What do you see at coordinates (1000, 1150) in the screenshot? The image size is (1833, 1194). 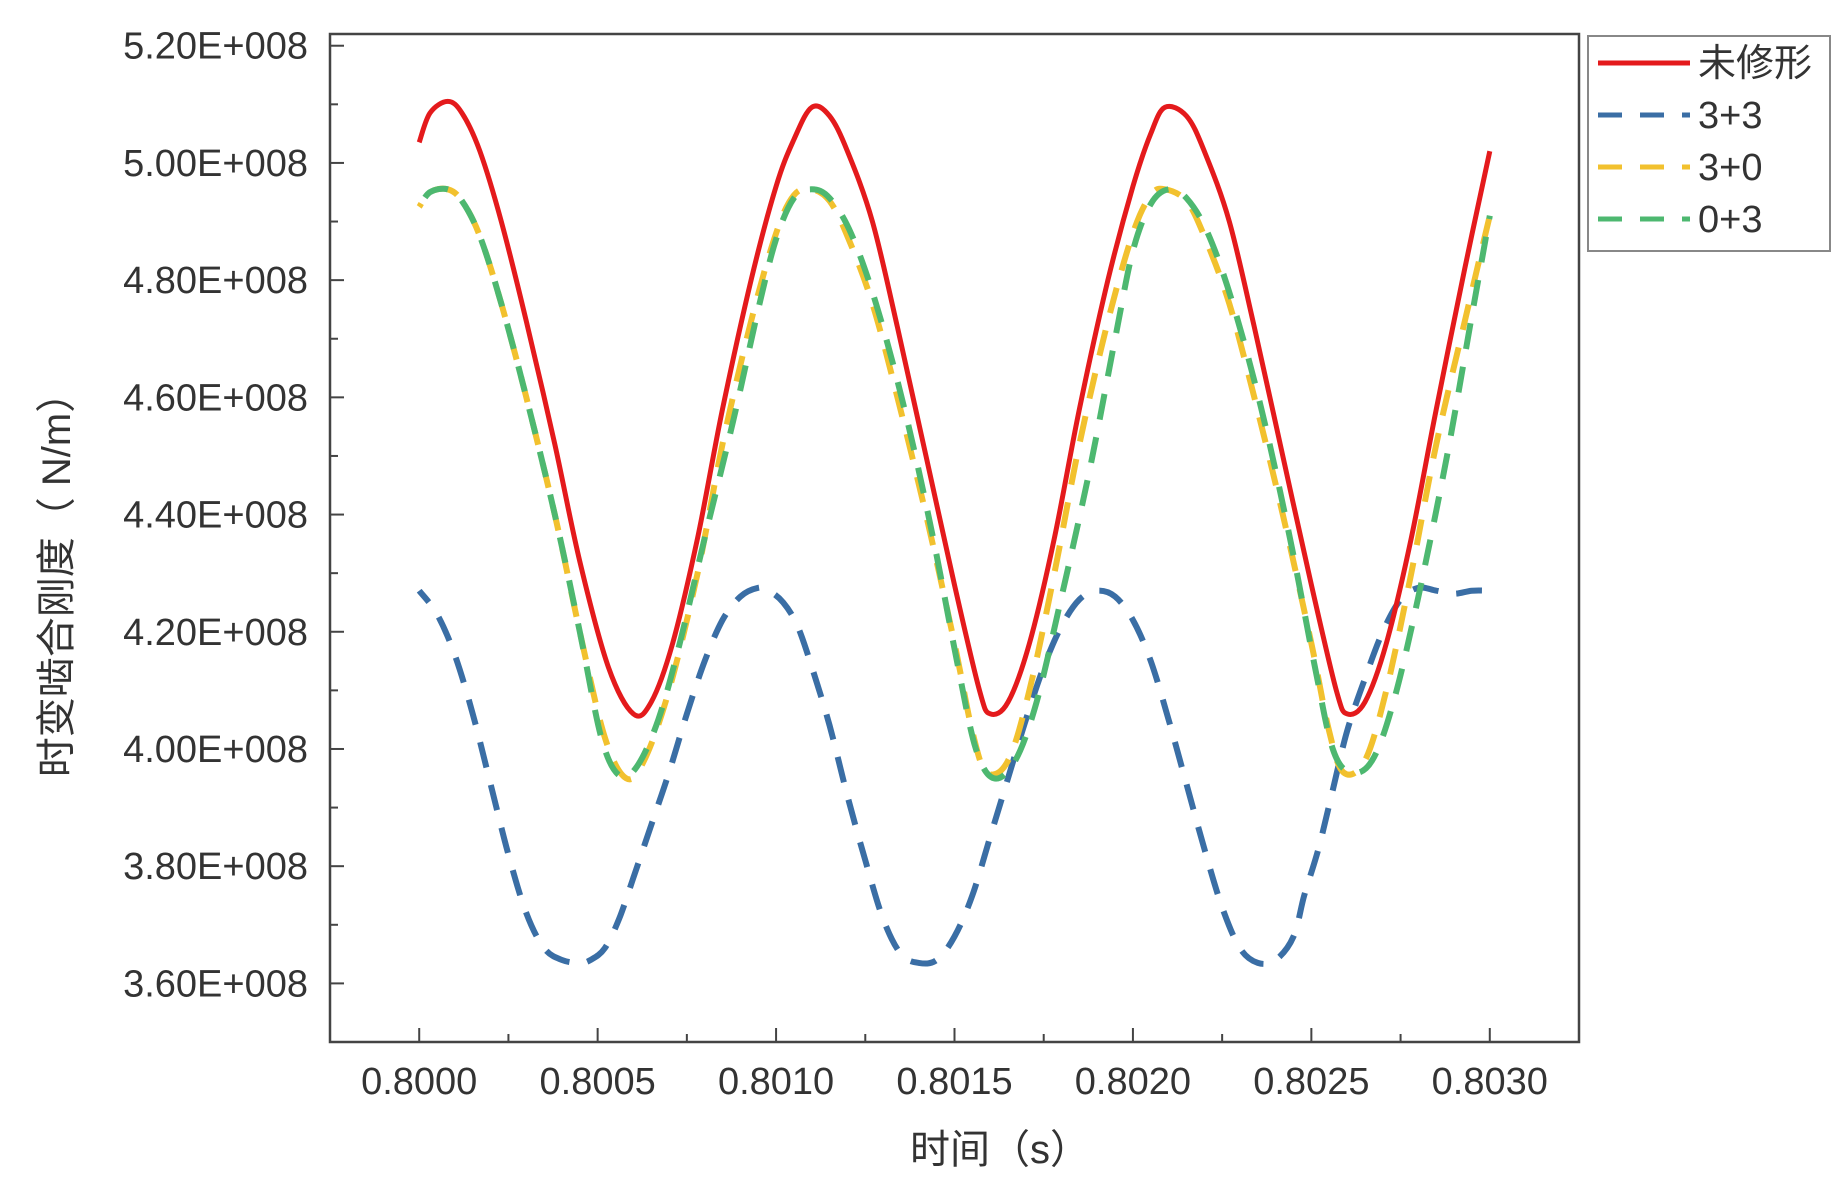 I see `x-axis-title: 时间（s）` at bounding box center [1000, 1150].